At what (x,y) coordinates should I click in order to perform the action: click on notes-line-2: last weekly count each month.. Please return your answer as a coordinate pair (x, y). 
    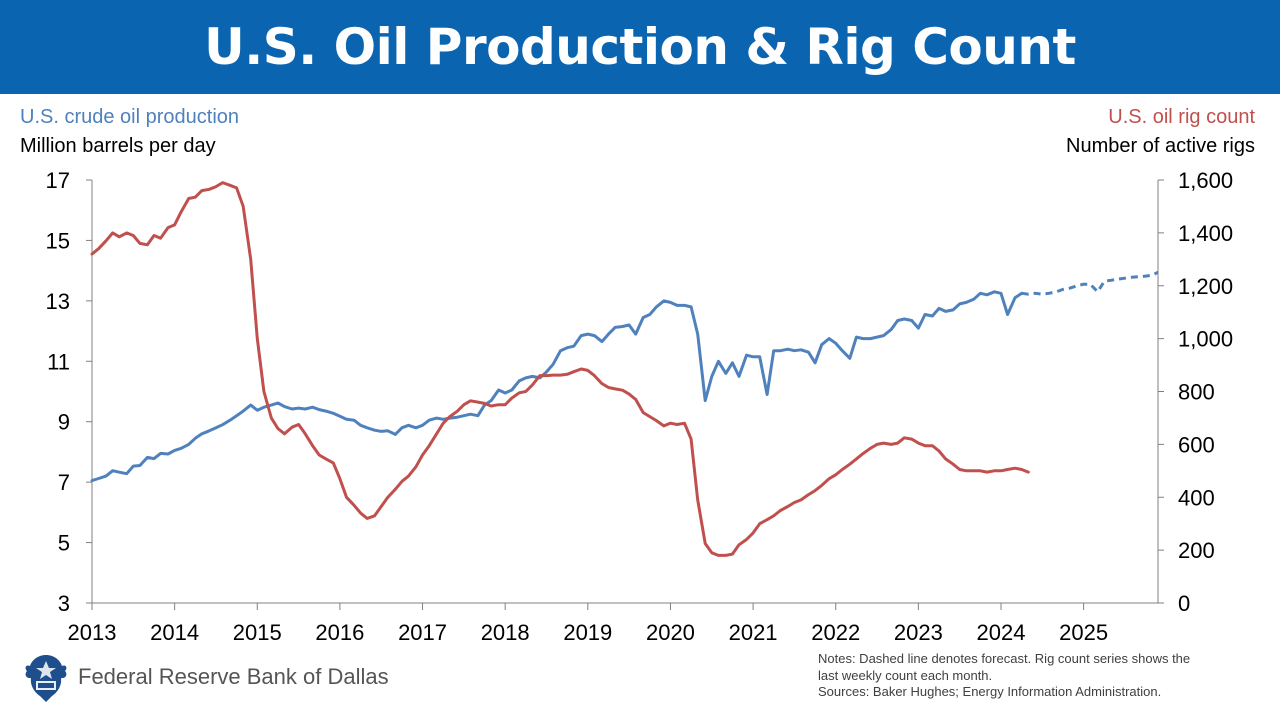
    Looking at the image, I should click on (905, 675).